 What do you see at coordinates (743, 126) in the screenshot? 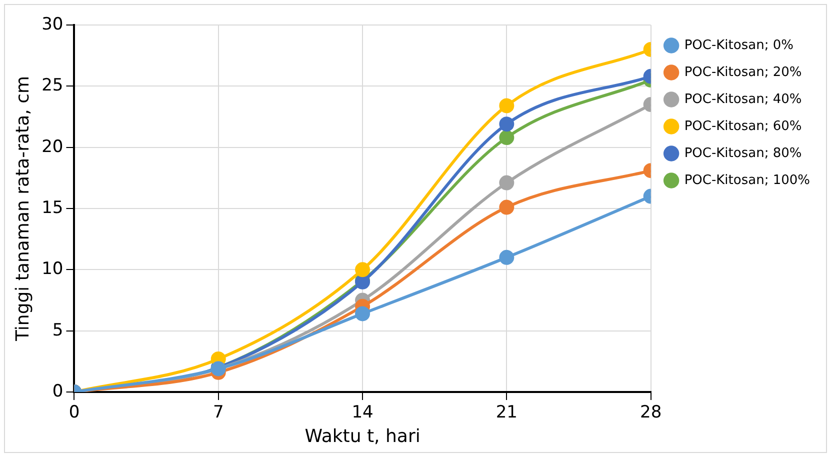
I see `legend-label: POC-Kitosan; 60%` at bounding box center [743, 126].